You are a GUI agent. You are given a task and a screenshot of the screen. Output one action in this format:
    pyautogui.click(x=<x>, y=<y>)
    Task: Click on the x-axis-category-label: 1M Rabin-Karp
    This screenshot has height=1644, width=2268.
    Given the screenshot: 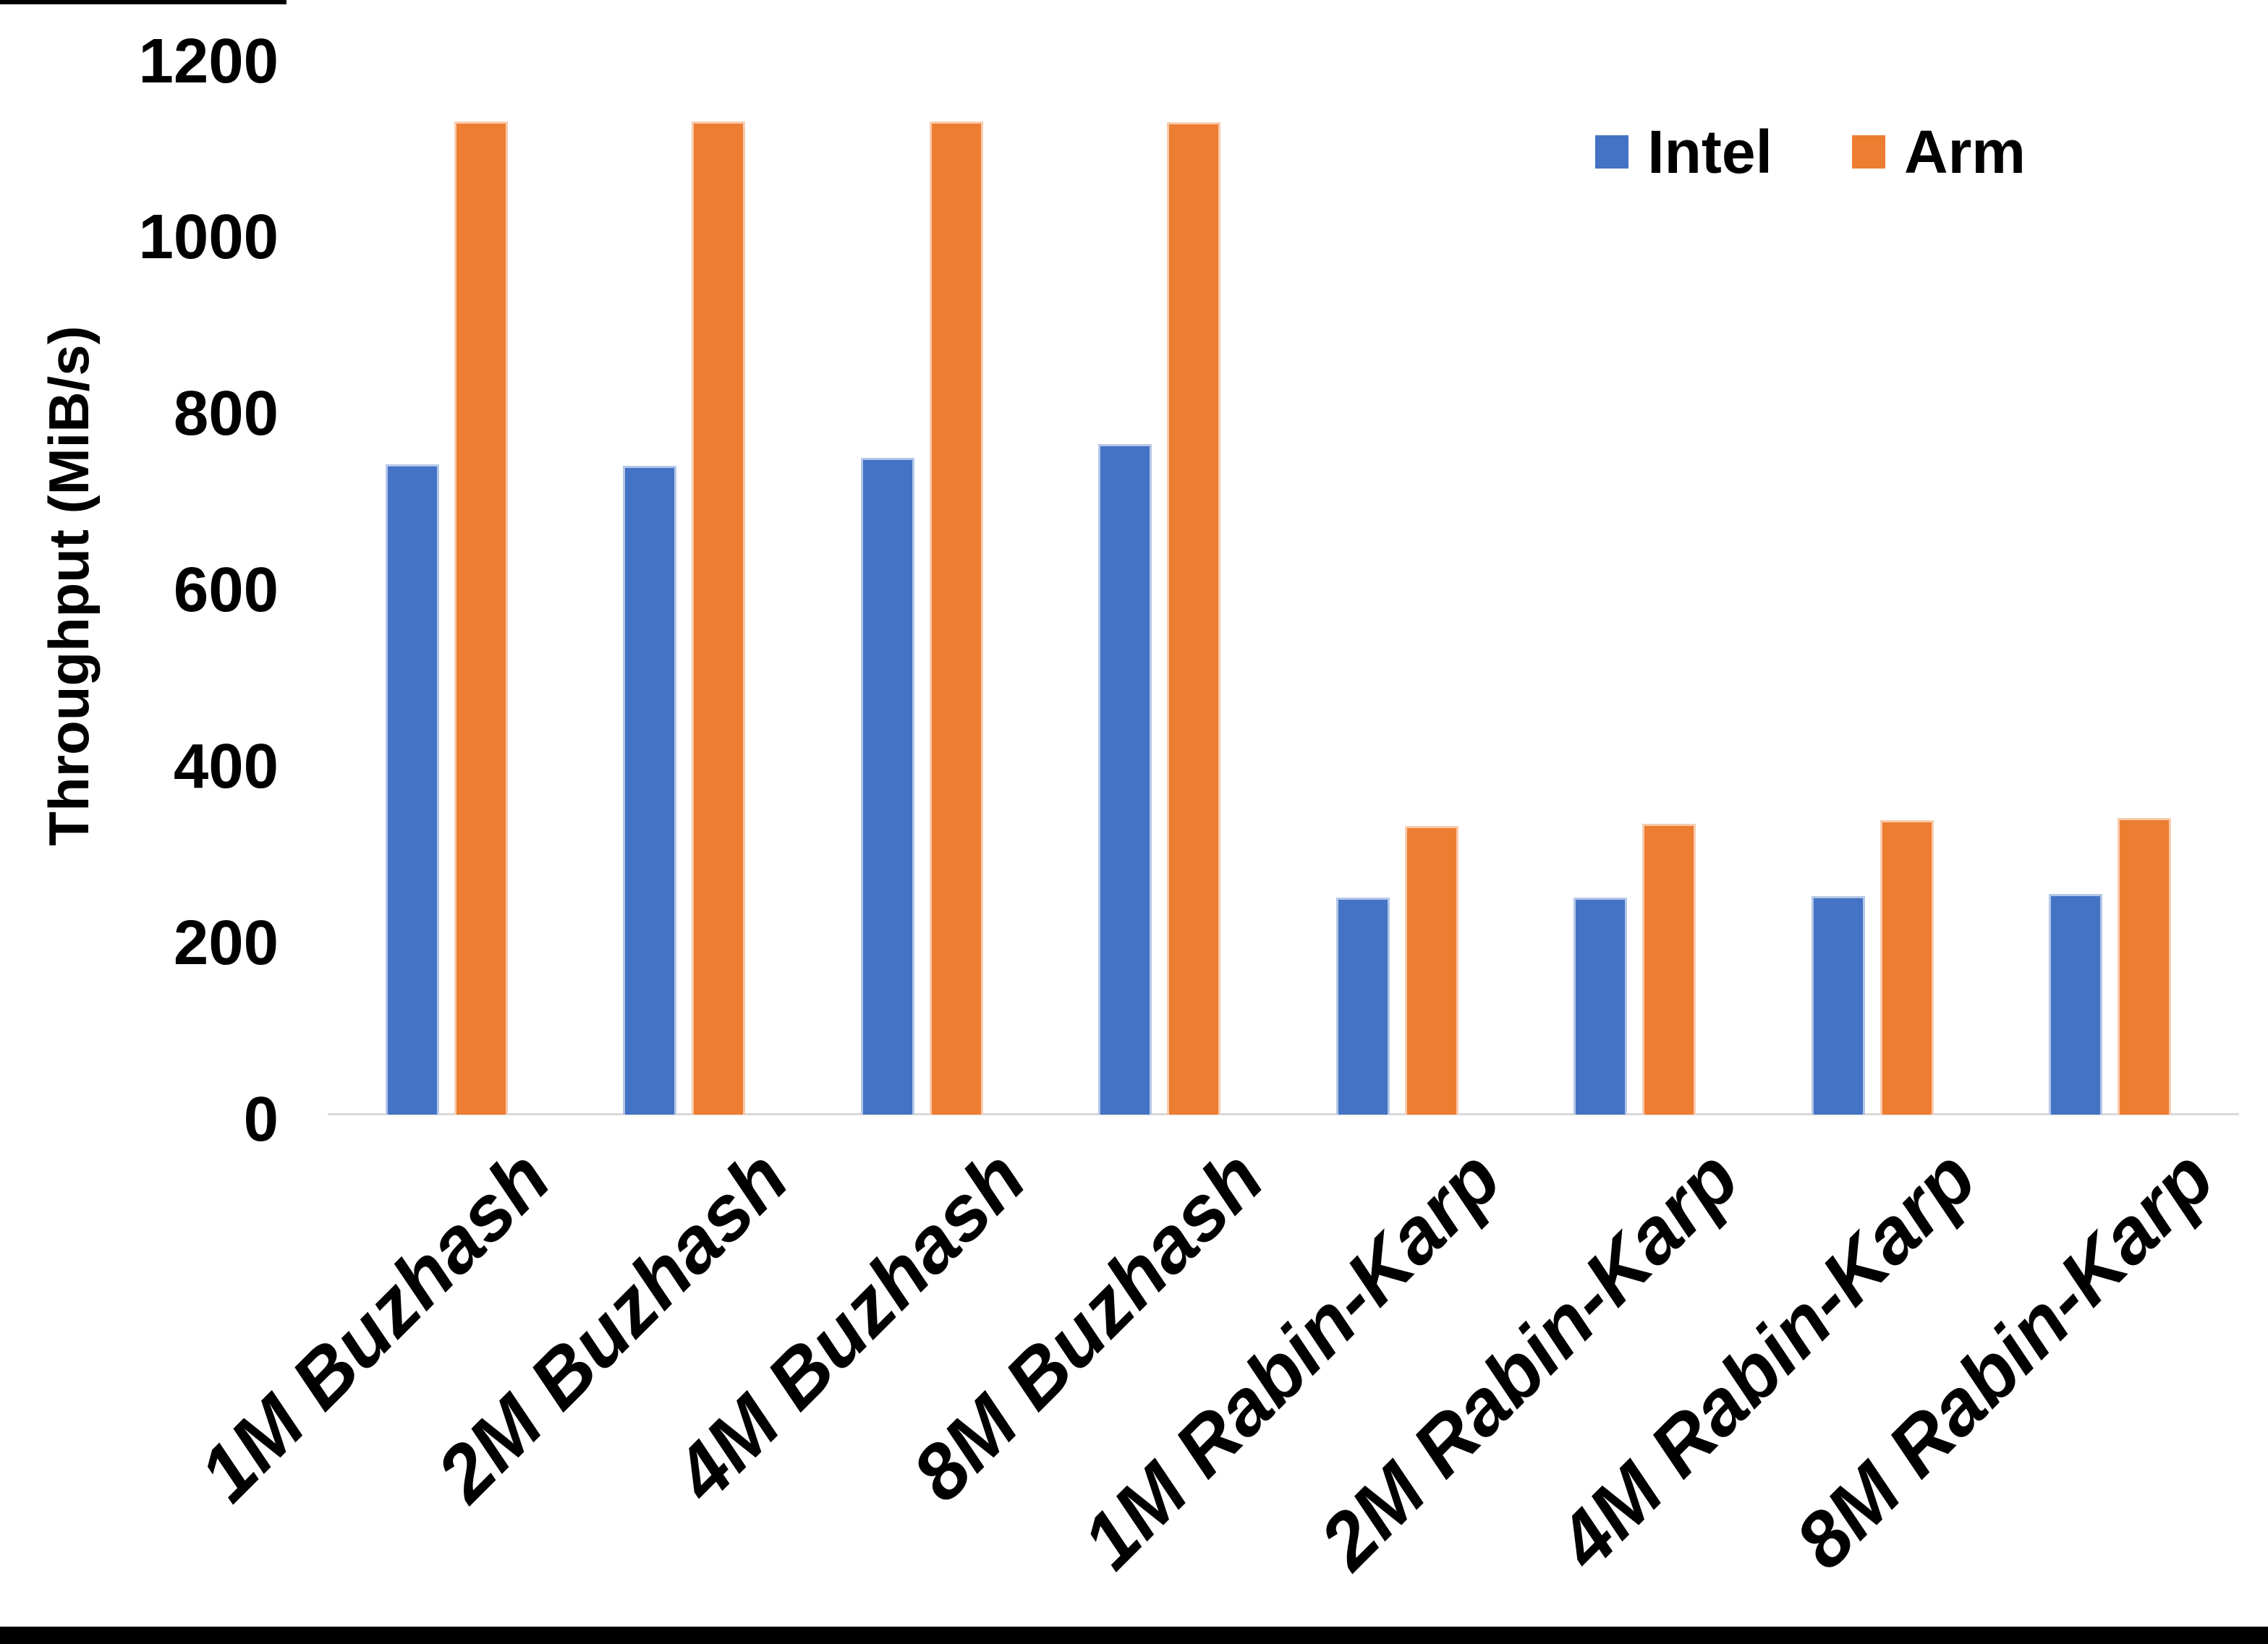 What is the action you would take?
    pyautogui.click(x=1291, y=1359)
    